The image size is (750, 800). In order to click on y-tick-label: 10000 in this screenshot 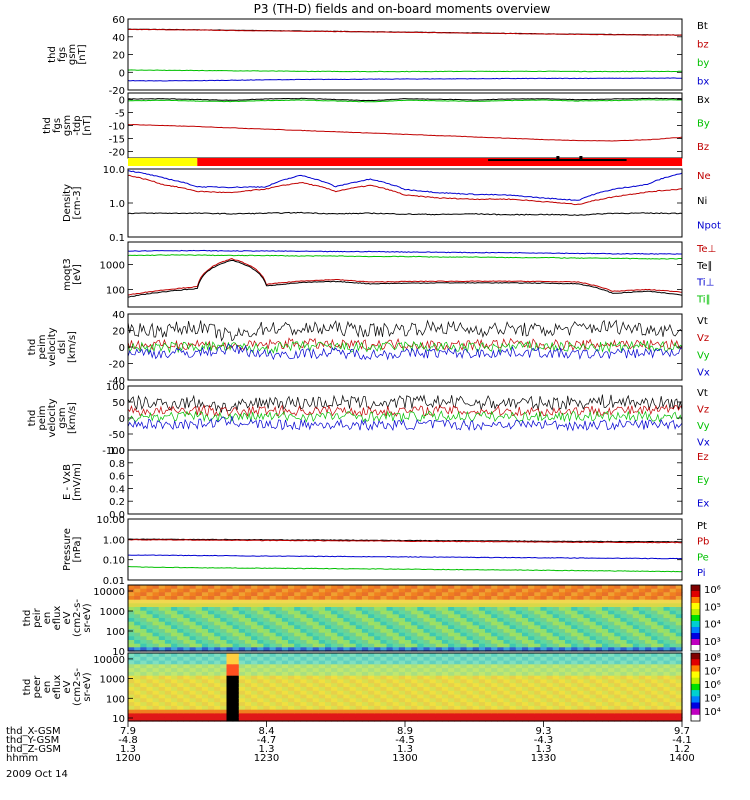, I will do `click(109, 660)`.